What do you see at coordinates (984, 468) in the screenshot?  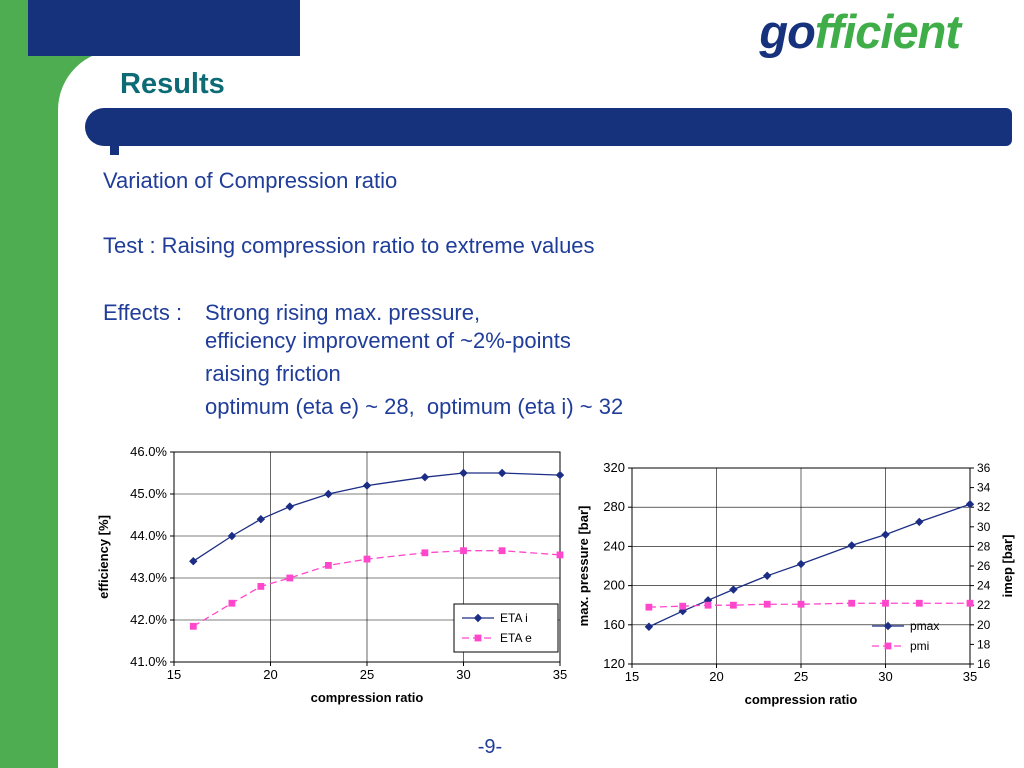 I see `svg-text: 36` at bounding box center [984, 468].